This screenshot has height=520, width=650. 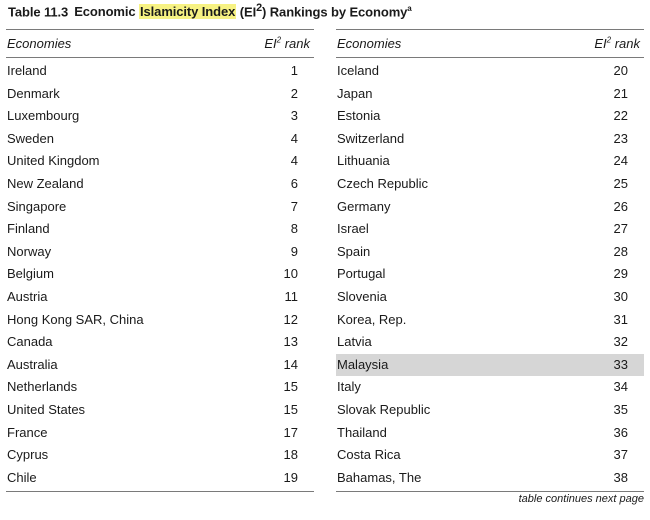 What do you see at coordinates (32, 364) in the screenshot?
I see `economy-name: Australia` at bounding box center [32, 364].